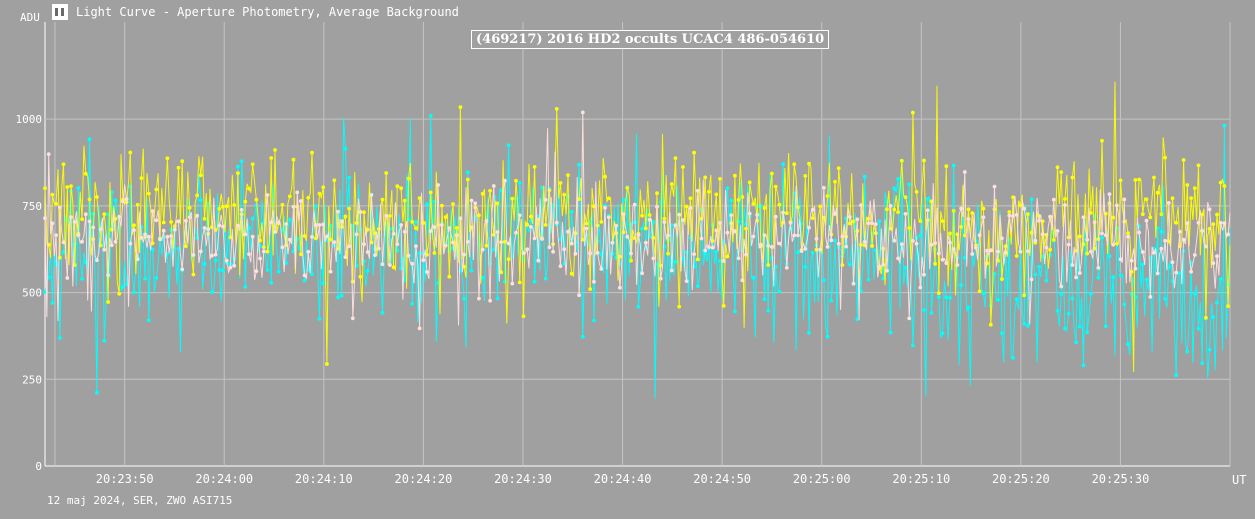 This screenshot has width=1255, height=519. I want to click on app-icon, so click(60, 12).